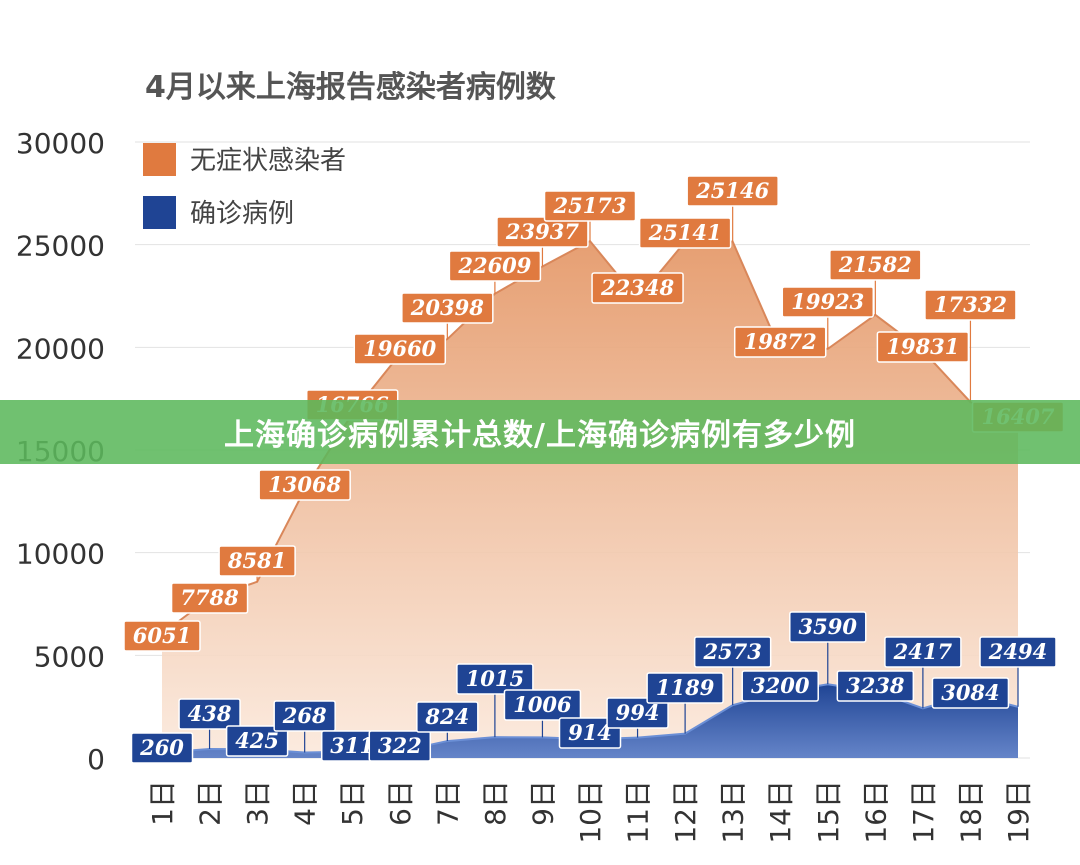 The height and width of the screenshot is (865, 1080). Describe the element at coordinates (268, 161) in the screenshot. I see `legend-label-asymptomatic: 无症状感染者` at that location.